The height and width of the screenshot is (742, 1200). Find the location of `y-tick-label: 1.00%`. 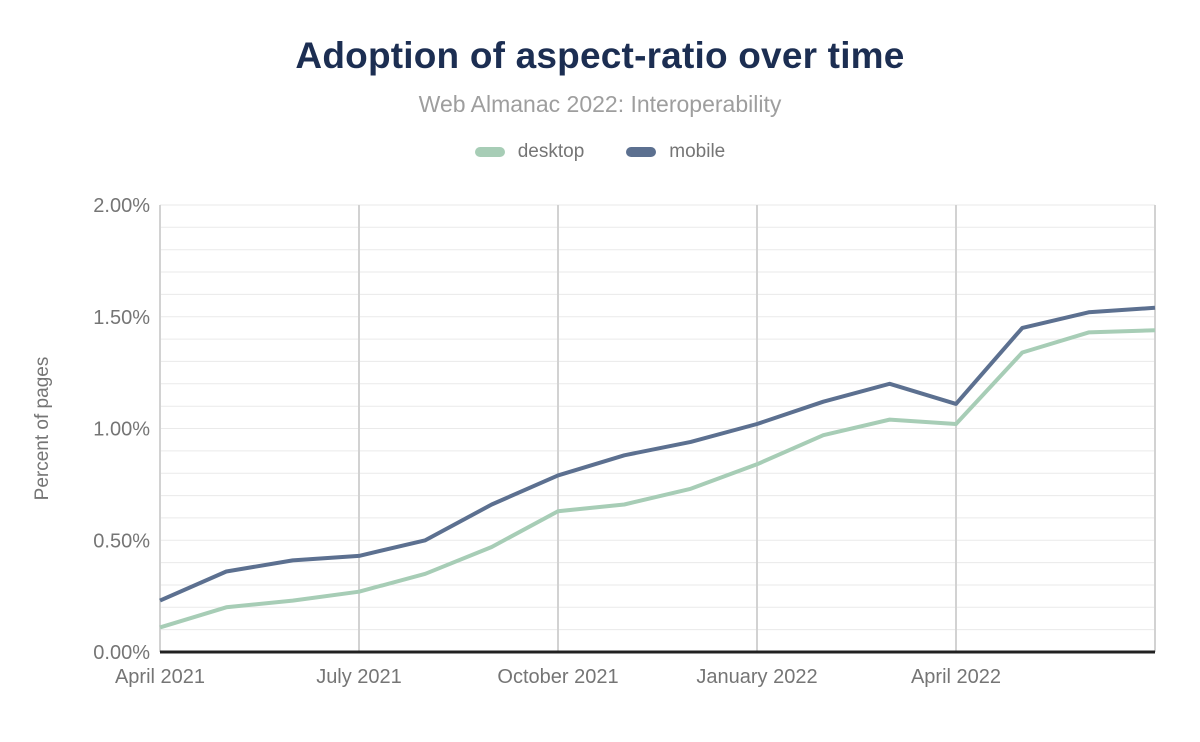

y-tick-label: 1.00% is located at coordinates (121, 430).